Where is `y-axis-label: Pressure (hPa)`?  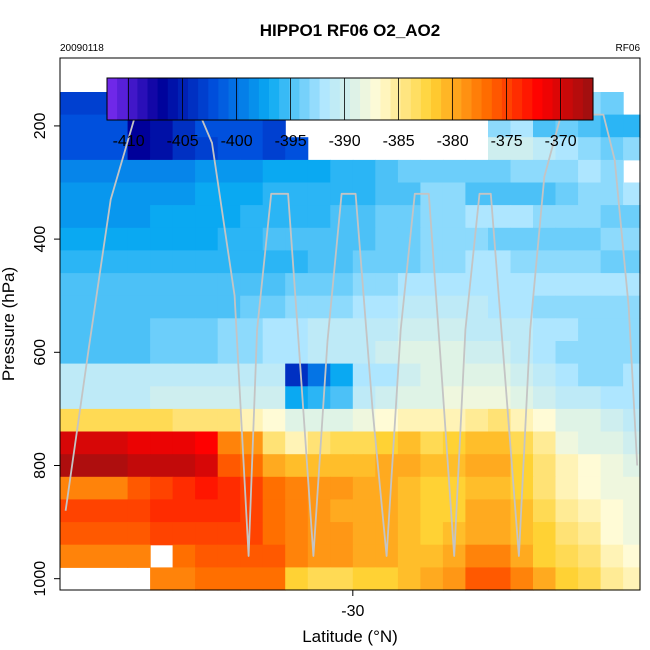 y-axis-label: Pressure (hPa) is located at coordinates (9, 324).